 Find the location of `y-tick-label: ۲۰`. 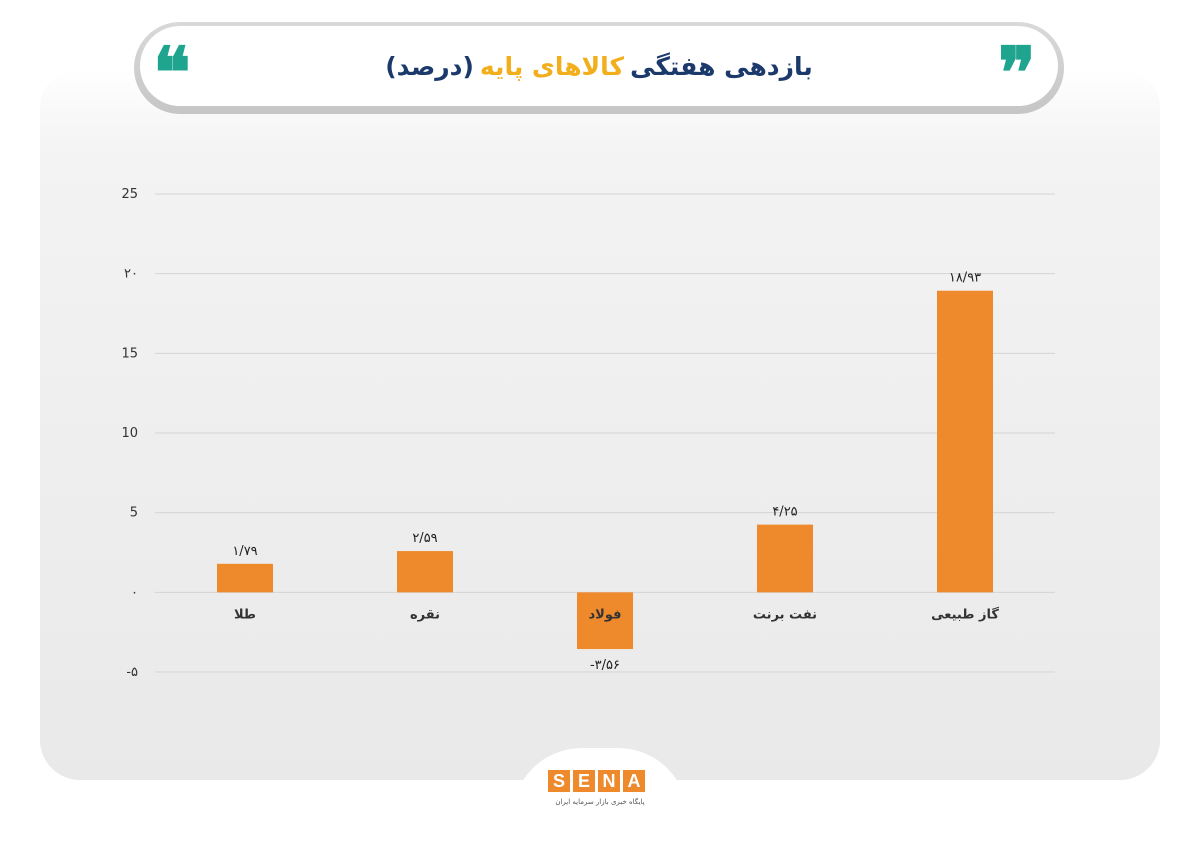

y-tick-label: ۲۰ is located at coordinates (131, 274).